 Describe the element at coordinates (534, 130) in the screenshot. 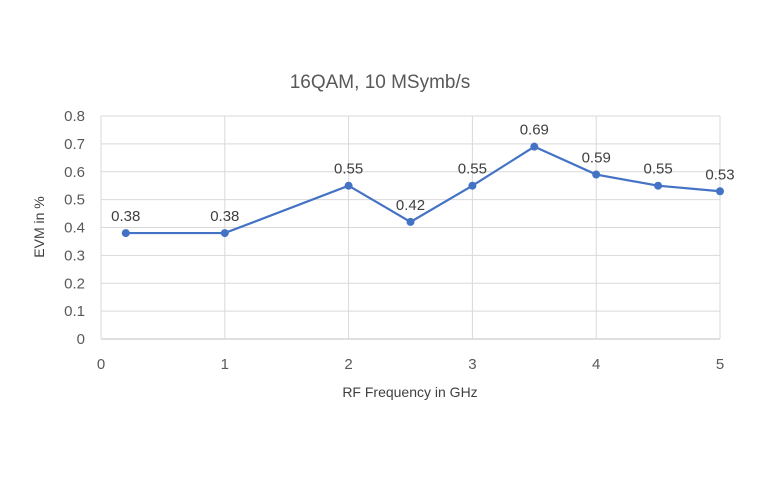

I see `data-label: 0.69` at that location.